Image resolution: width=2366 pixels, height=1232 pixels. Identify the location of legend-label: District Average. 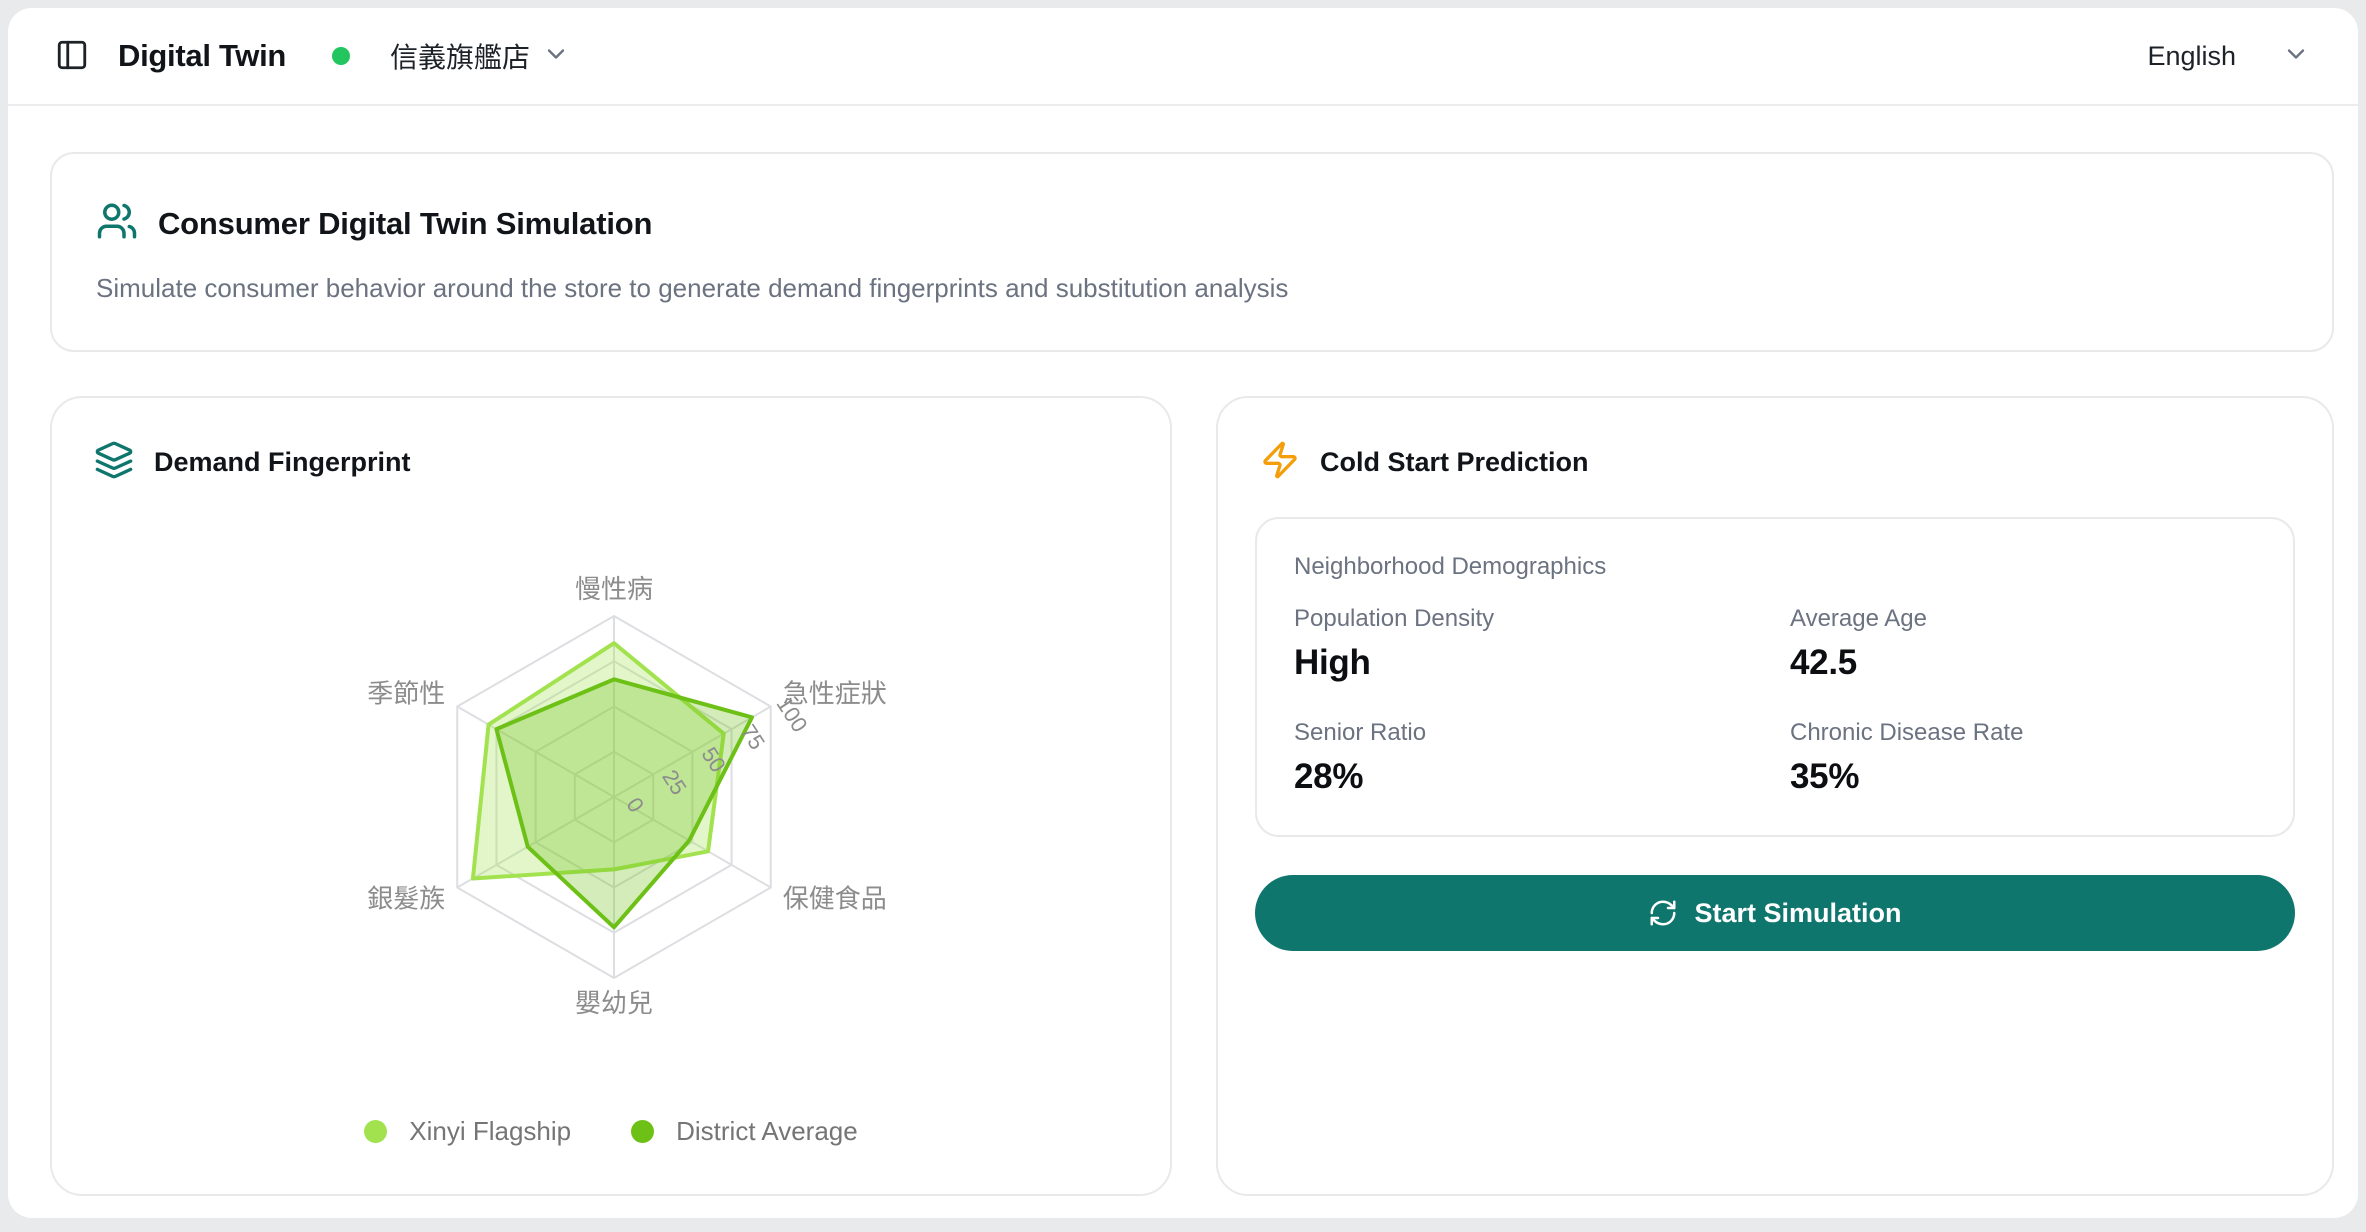
(767, 1131).